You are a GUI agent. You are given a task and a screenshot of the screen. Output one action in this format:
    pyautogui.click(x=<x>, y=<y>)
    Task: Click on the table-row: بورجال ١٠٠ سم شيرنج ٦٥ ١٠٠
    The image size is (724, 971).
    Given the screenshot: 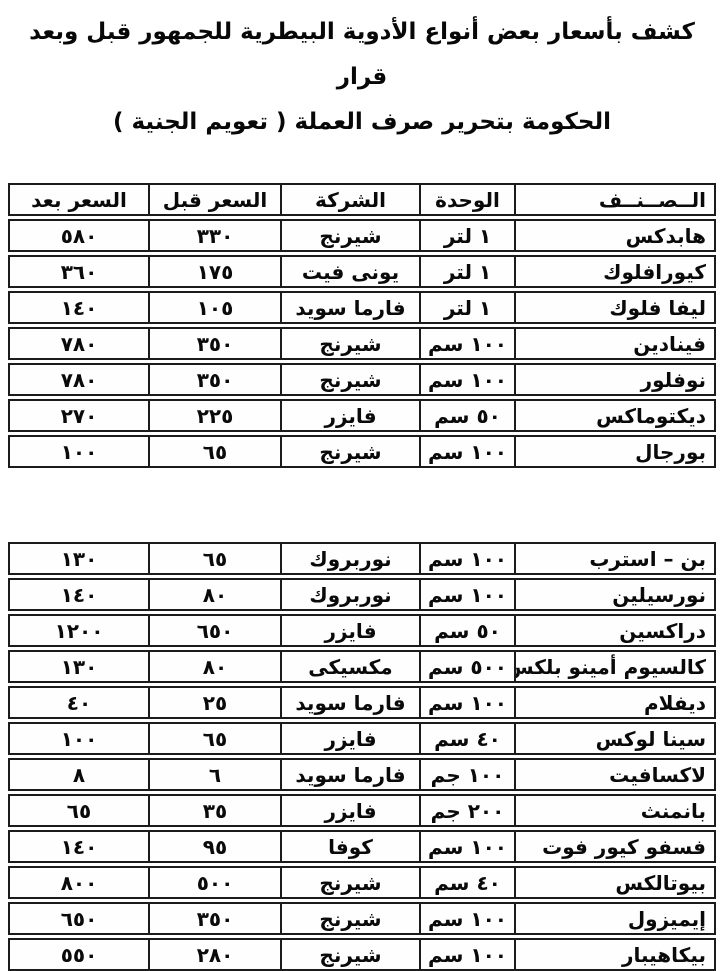 What is the action you would take?
    pyautogui.click(x=362, y=451)
    